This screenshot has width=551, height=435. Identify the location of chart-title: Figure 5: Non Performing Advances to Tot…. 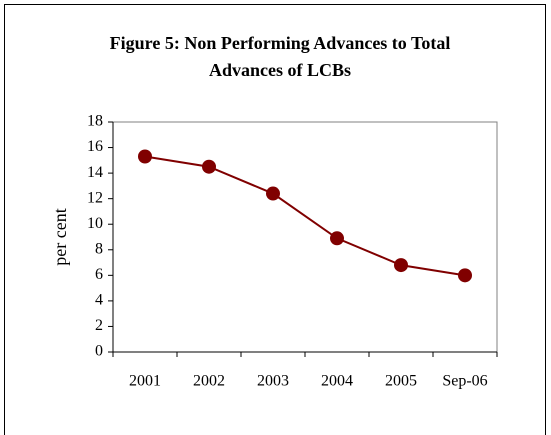
(280, 43).